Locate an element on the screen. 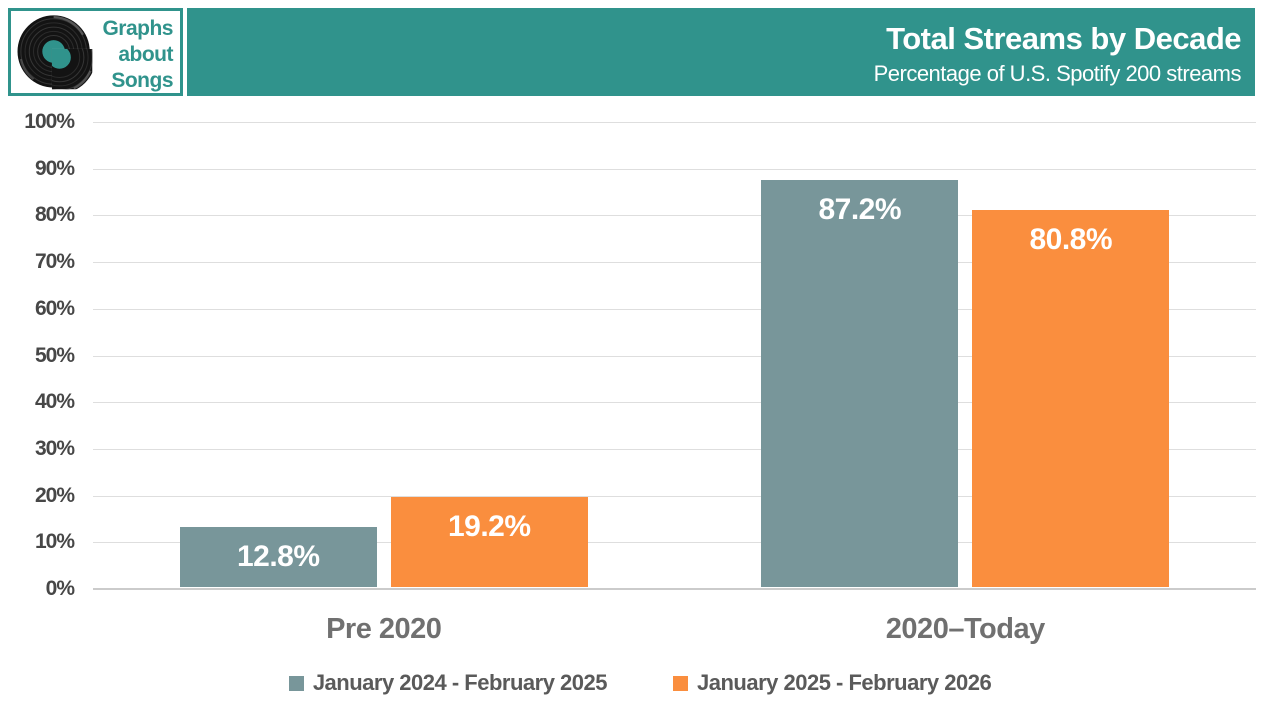 This screenshot has width=1280, height=720. bar-value-label: 80.8% is located at coordinates (1071, 239).